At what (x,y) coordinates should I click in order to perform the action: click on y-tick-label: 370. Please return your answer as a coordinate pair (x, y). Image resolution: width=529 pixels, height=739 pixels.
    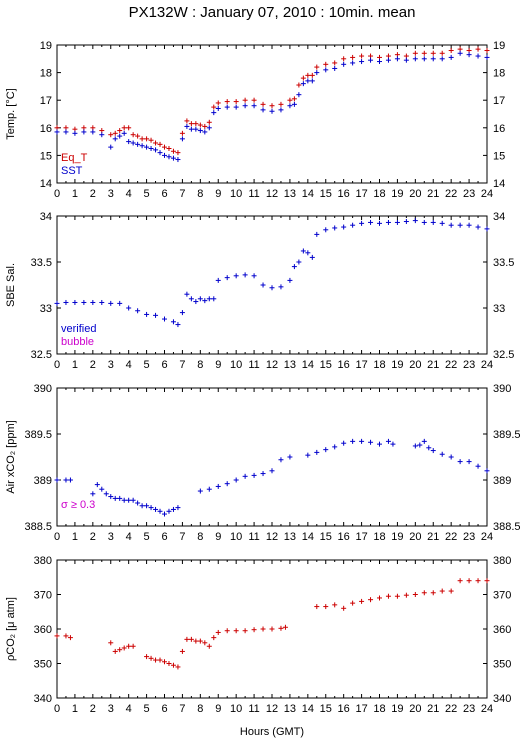
    Looking at the image, I should click on (43, 596).